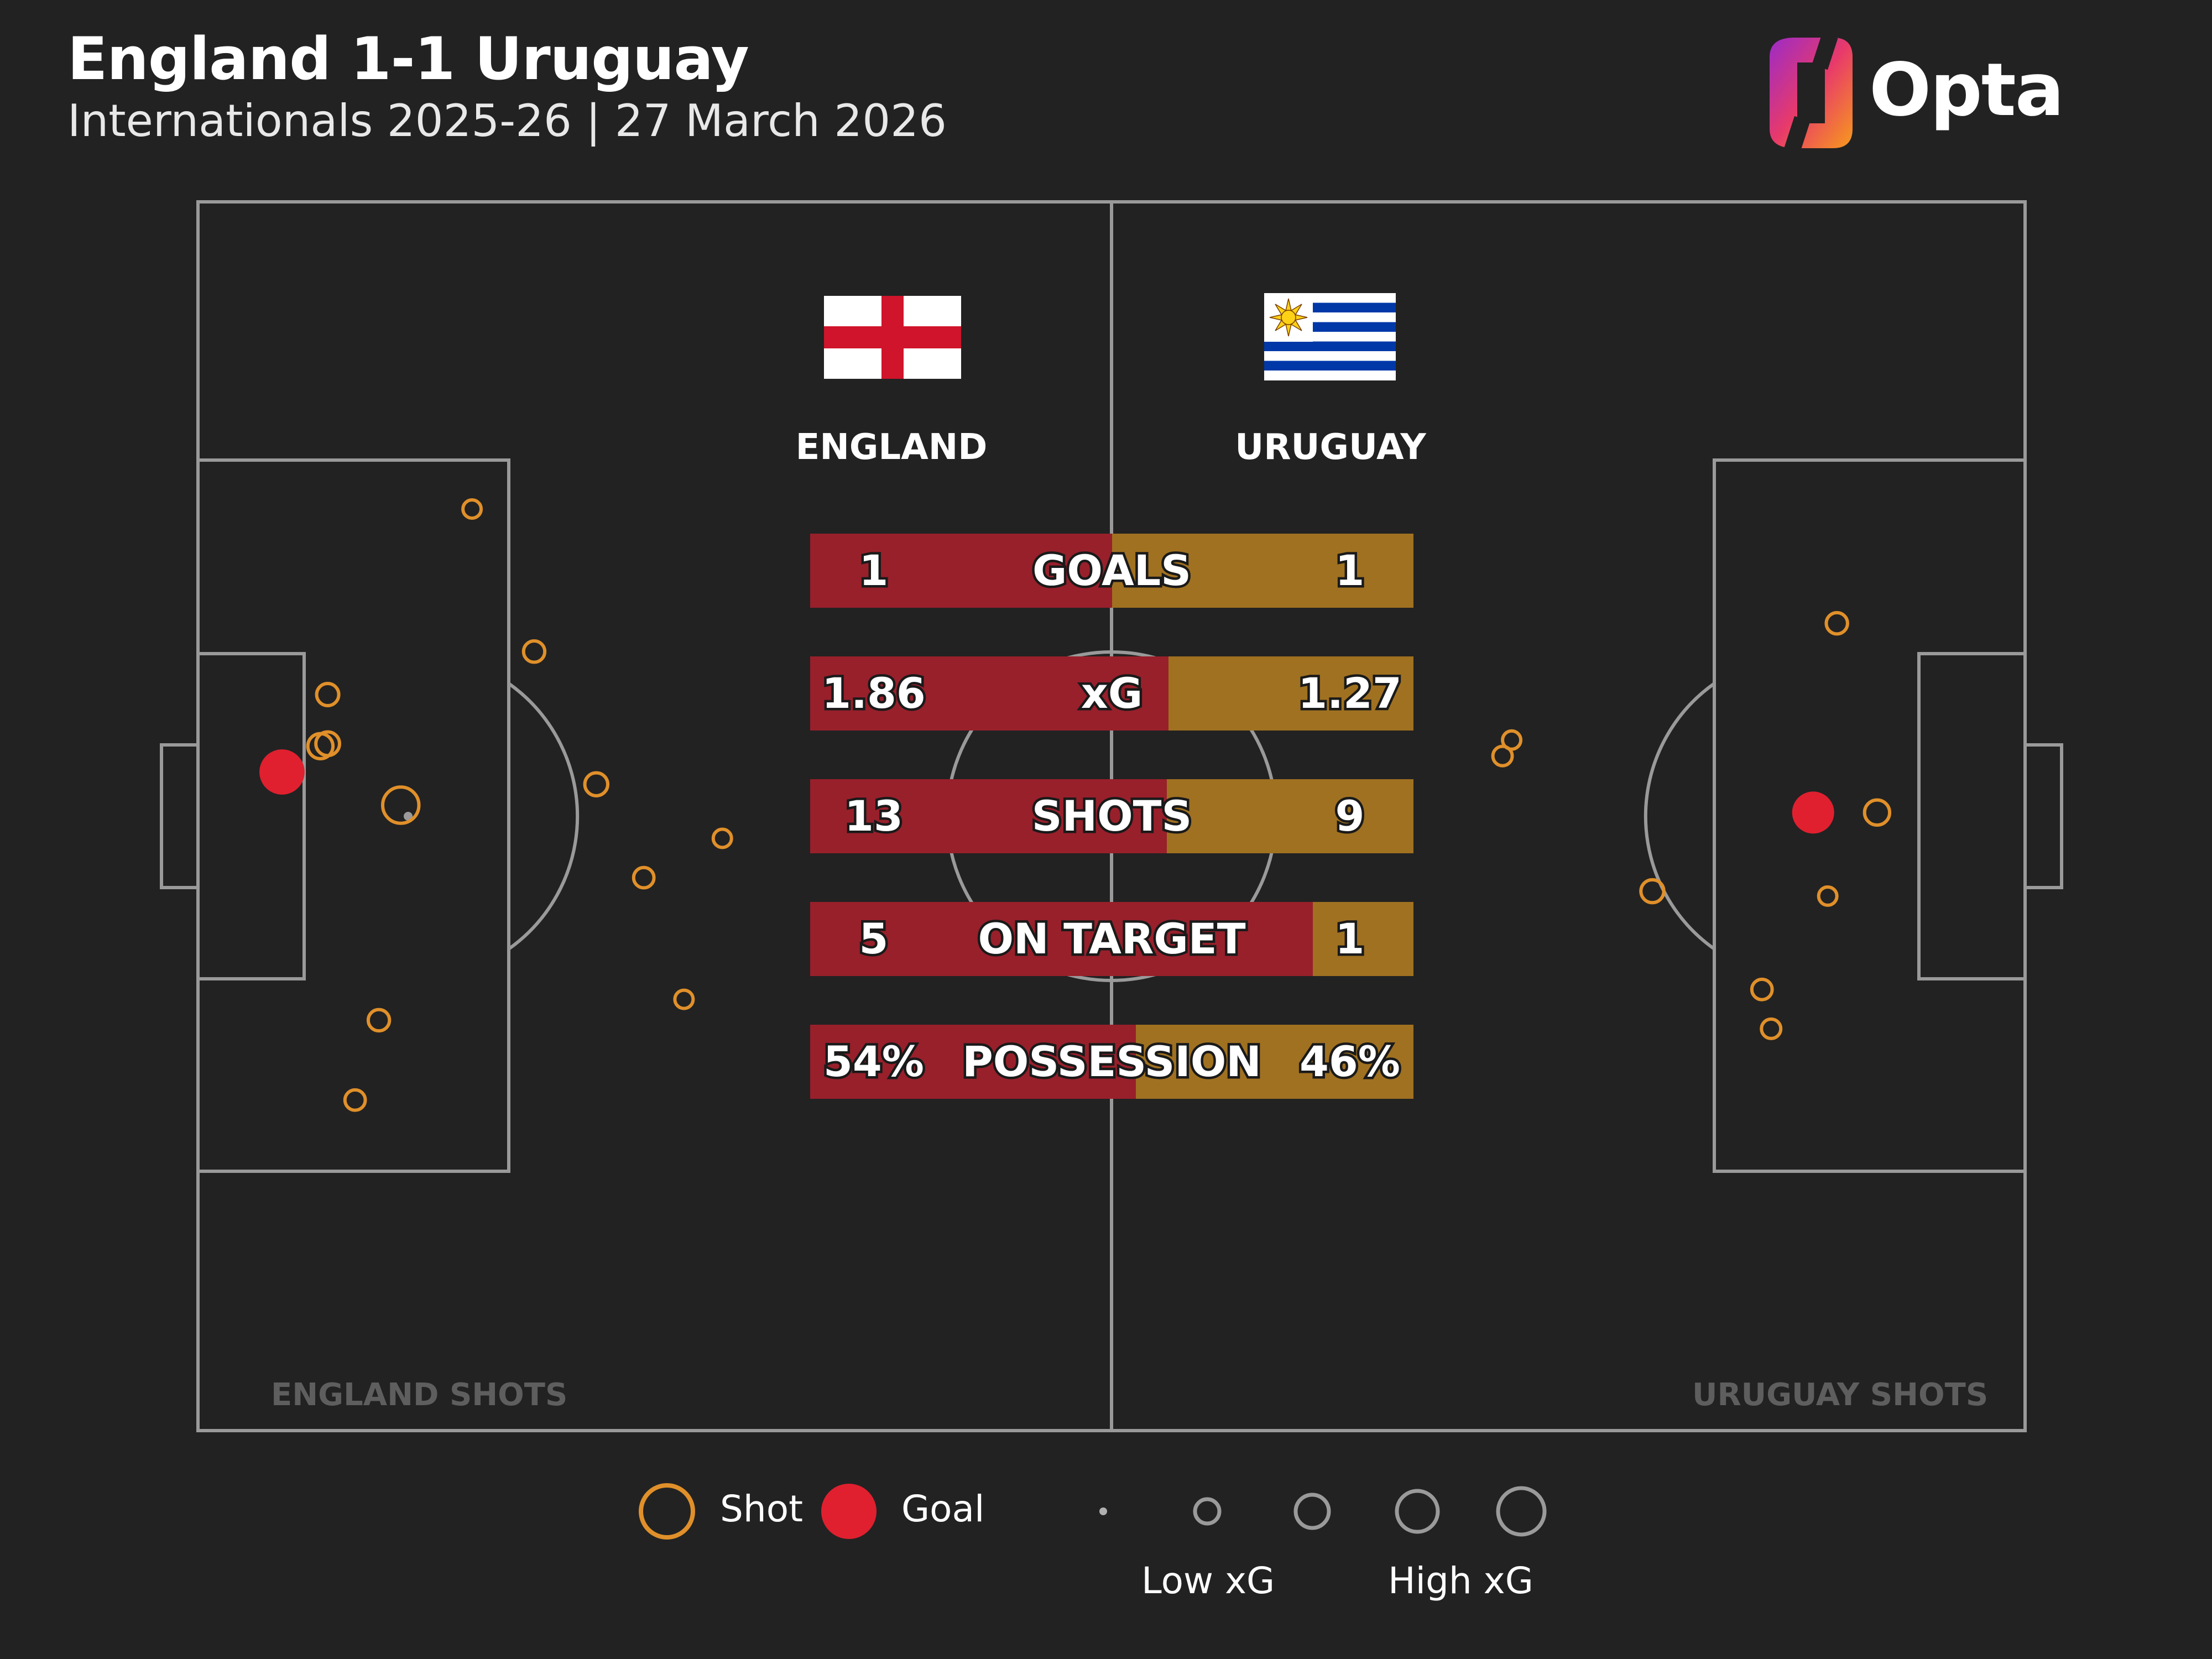 The image size is (2212, 1659). I want to click on stat-row-on-target: 5 ON TARGET 1, so click(1112, 939).